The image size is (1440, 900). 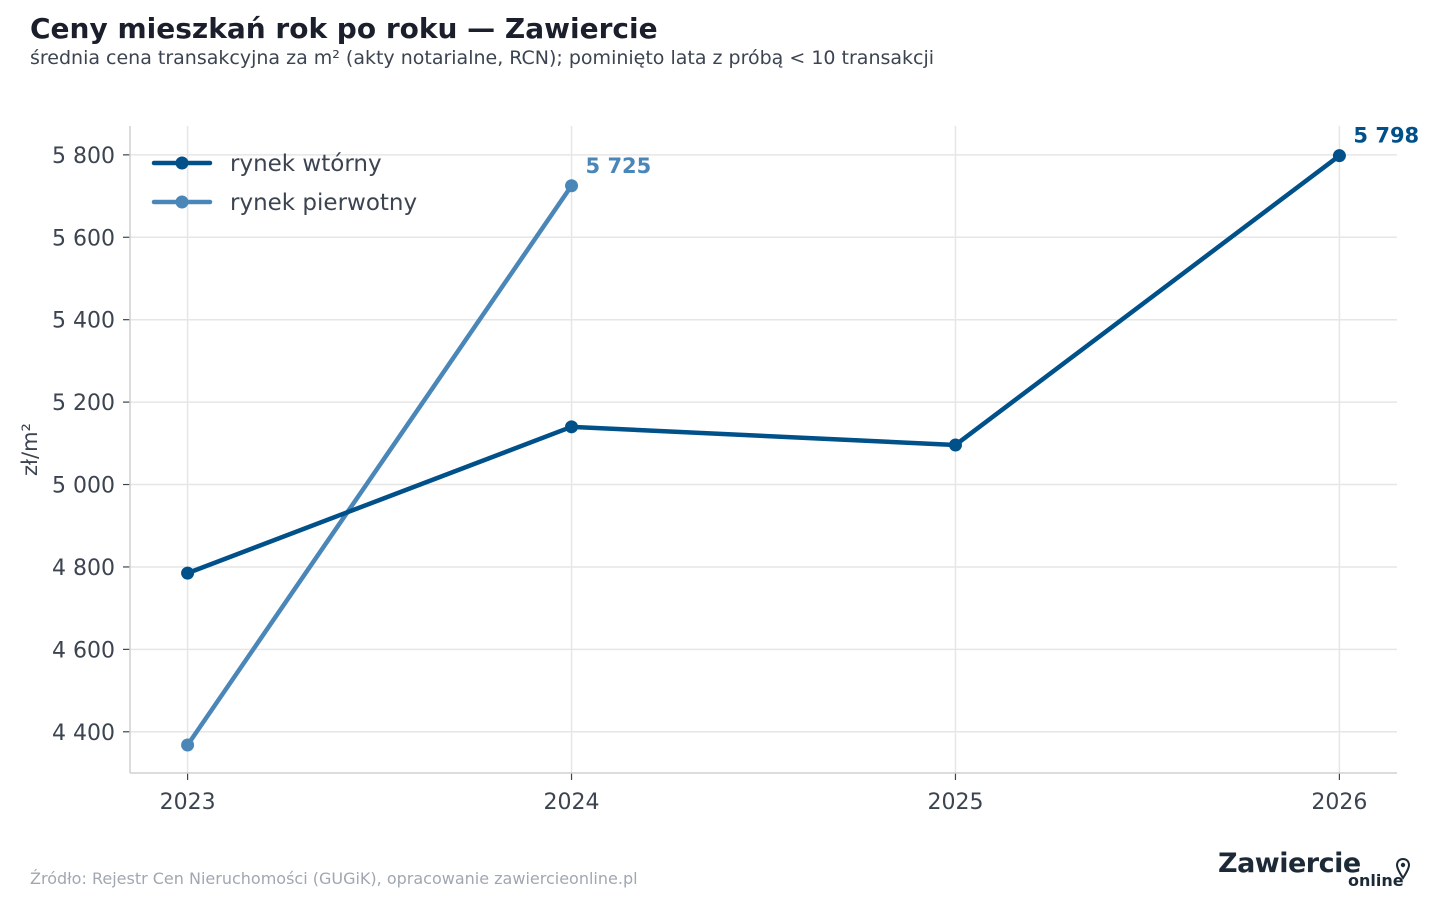 I want to click on y-tick-label: 4 400, so click(x=83, y=733).